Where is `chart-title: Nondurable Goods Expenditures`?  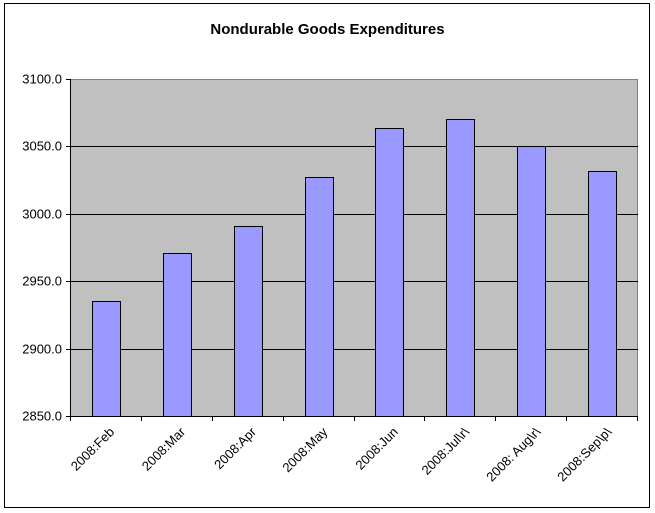 chart-title: Nondurable Goods Expenditures is located at coordinates (327, 29).